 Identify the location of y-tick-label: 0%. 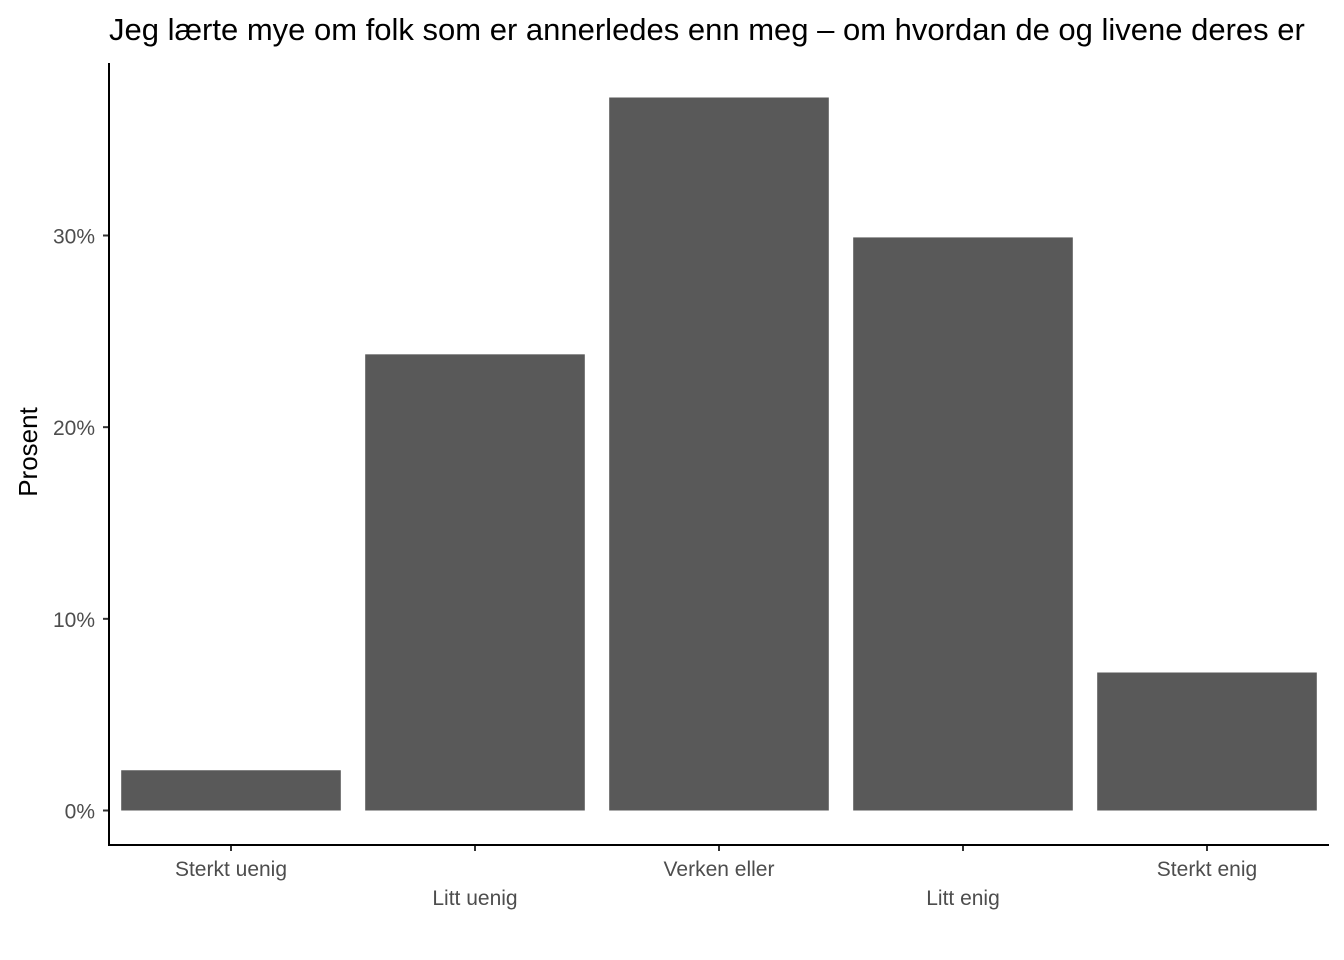
(80, 812).